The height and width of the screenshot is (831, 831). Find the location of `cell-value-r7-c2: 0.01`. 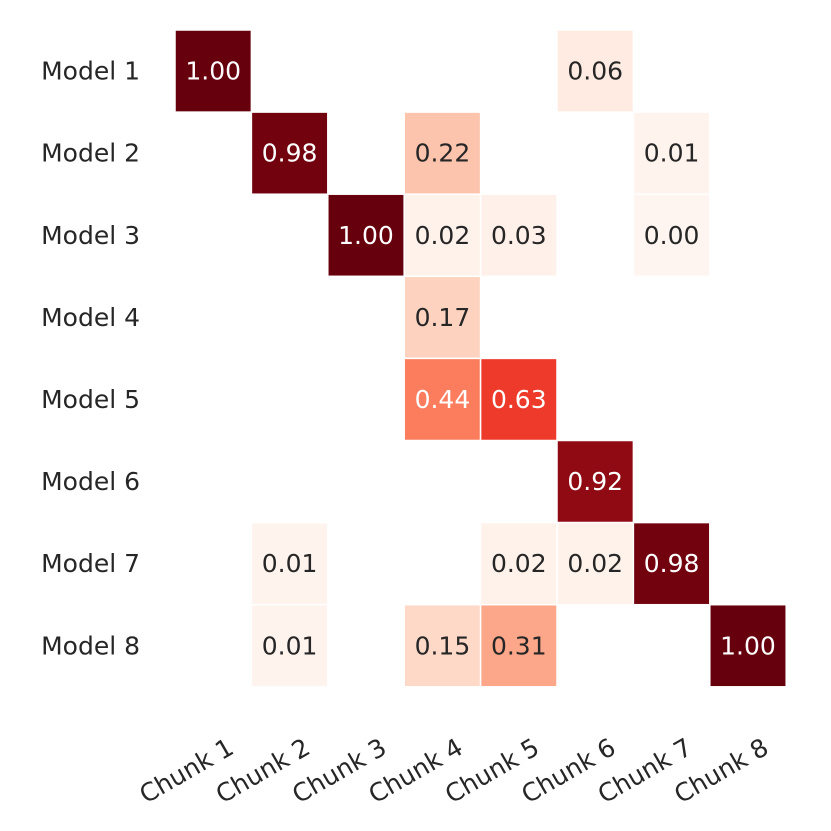

cell-value-r7-c2: 0.01 is located at coordinates (290, 563).